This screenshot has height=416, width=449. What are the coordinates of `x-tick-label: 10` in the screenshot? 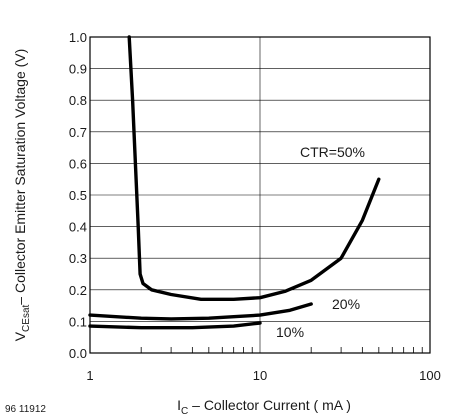 It's located at (260, 375).